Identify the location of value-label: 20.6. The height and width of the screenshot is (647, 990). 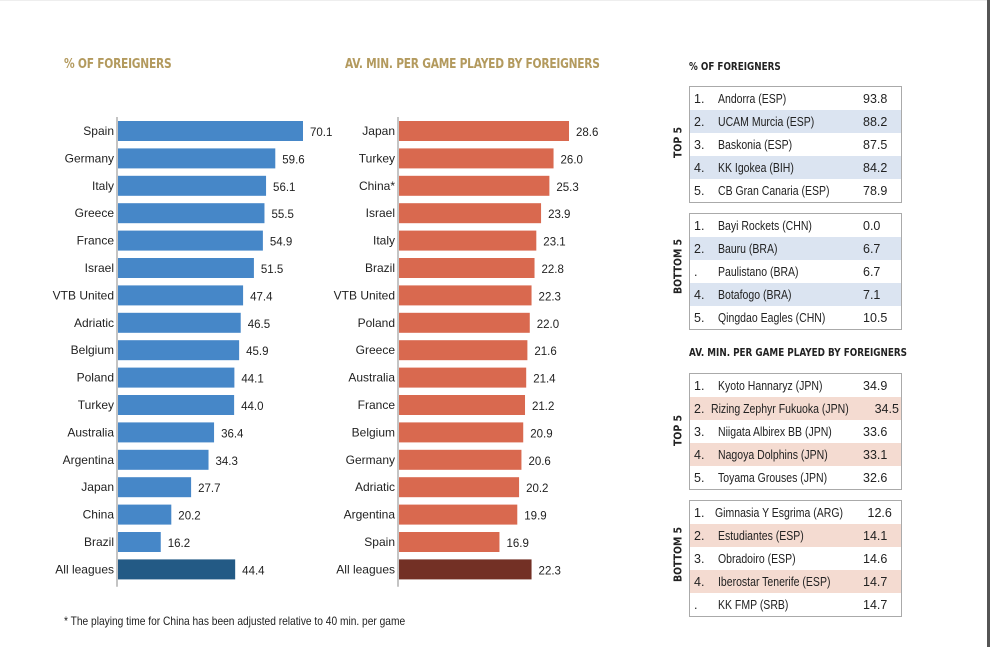
(539, 462).